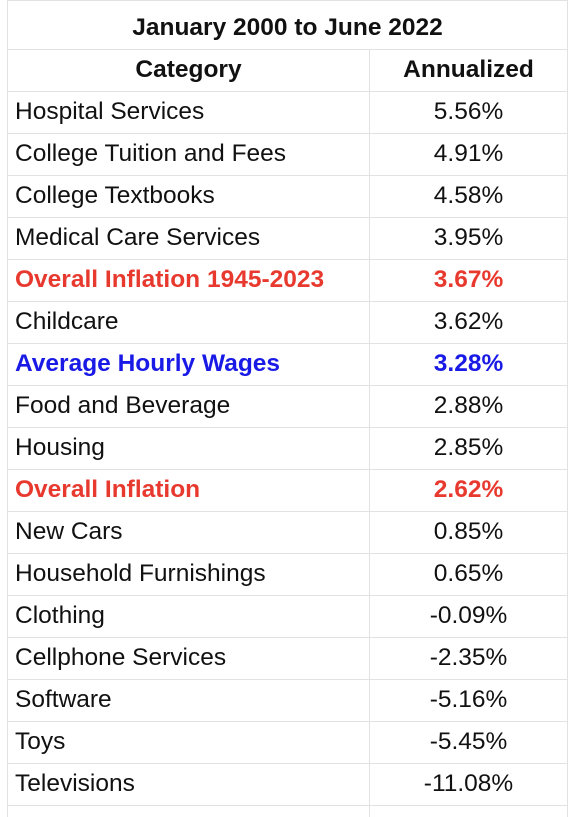 The width and height of the screenshot is (572, 817). I want to click on table-title: January 2000 to June 2022, so click(287, 25).